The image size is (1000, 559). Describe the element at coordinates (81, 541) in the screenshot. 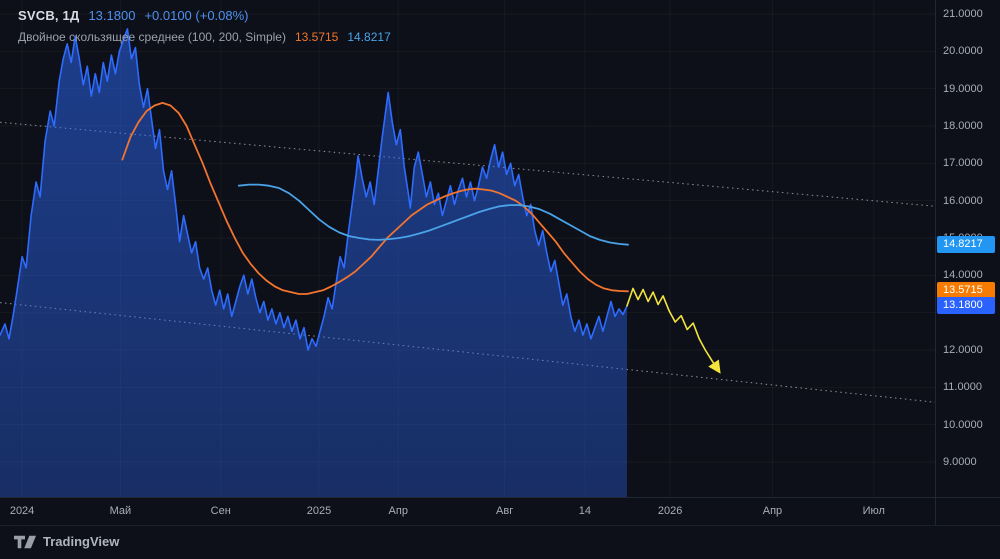

I see `tradingview-logo-text: TradingView` at that location.